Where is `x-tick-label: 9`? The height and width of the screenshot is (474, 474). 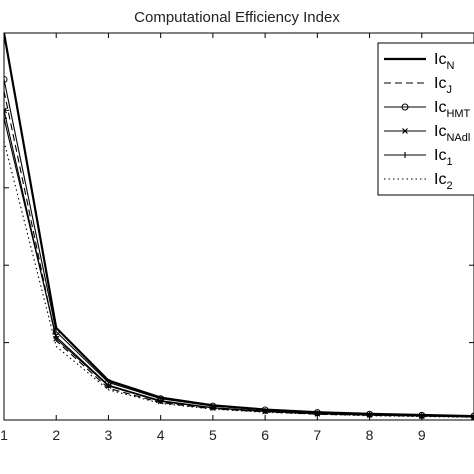 x-tick-label: 9 is located at coordinates (422, 435).